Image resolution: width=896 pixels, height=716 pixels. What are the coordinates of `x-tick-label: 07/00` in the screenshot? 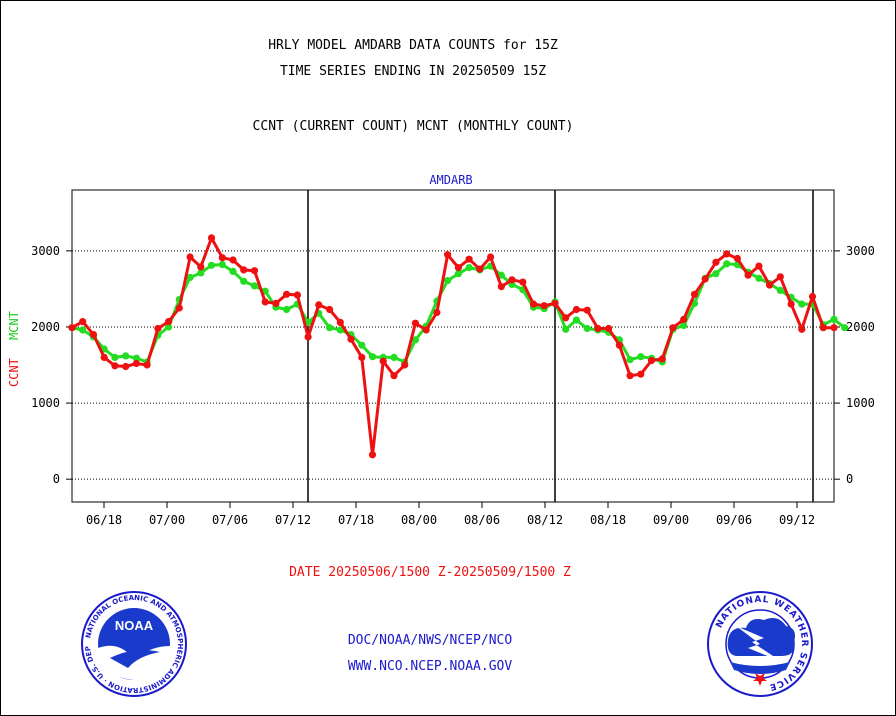 It's located at (167, 520).